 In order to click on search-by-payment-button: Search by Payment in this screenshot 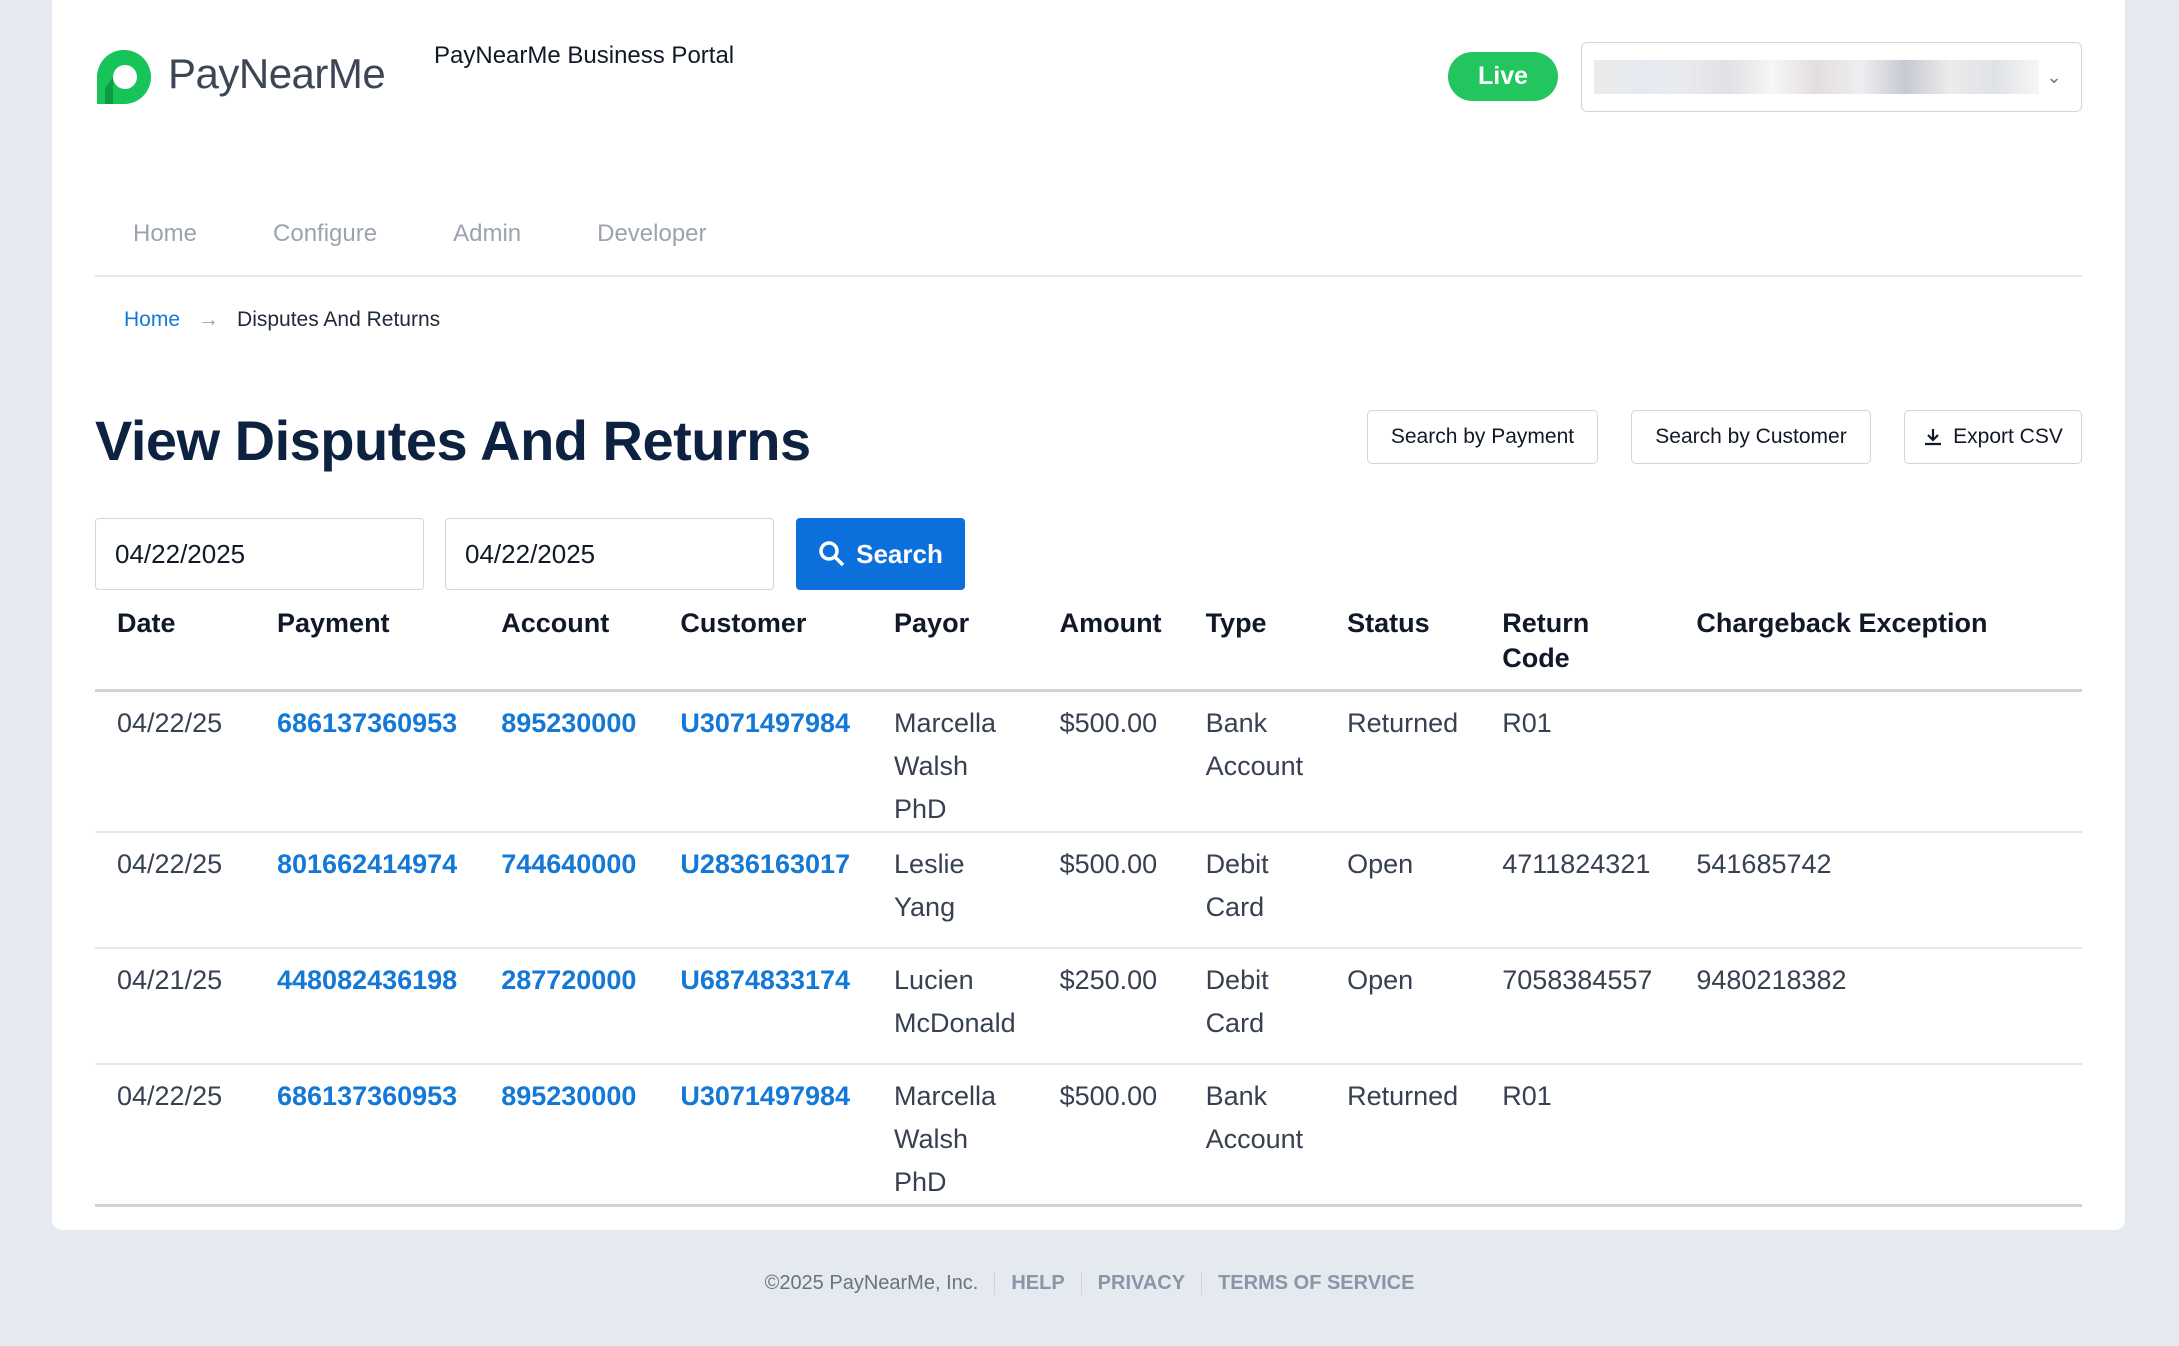, I will do `click(1482, 437)`.